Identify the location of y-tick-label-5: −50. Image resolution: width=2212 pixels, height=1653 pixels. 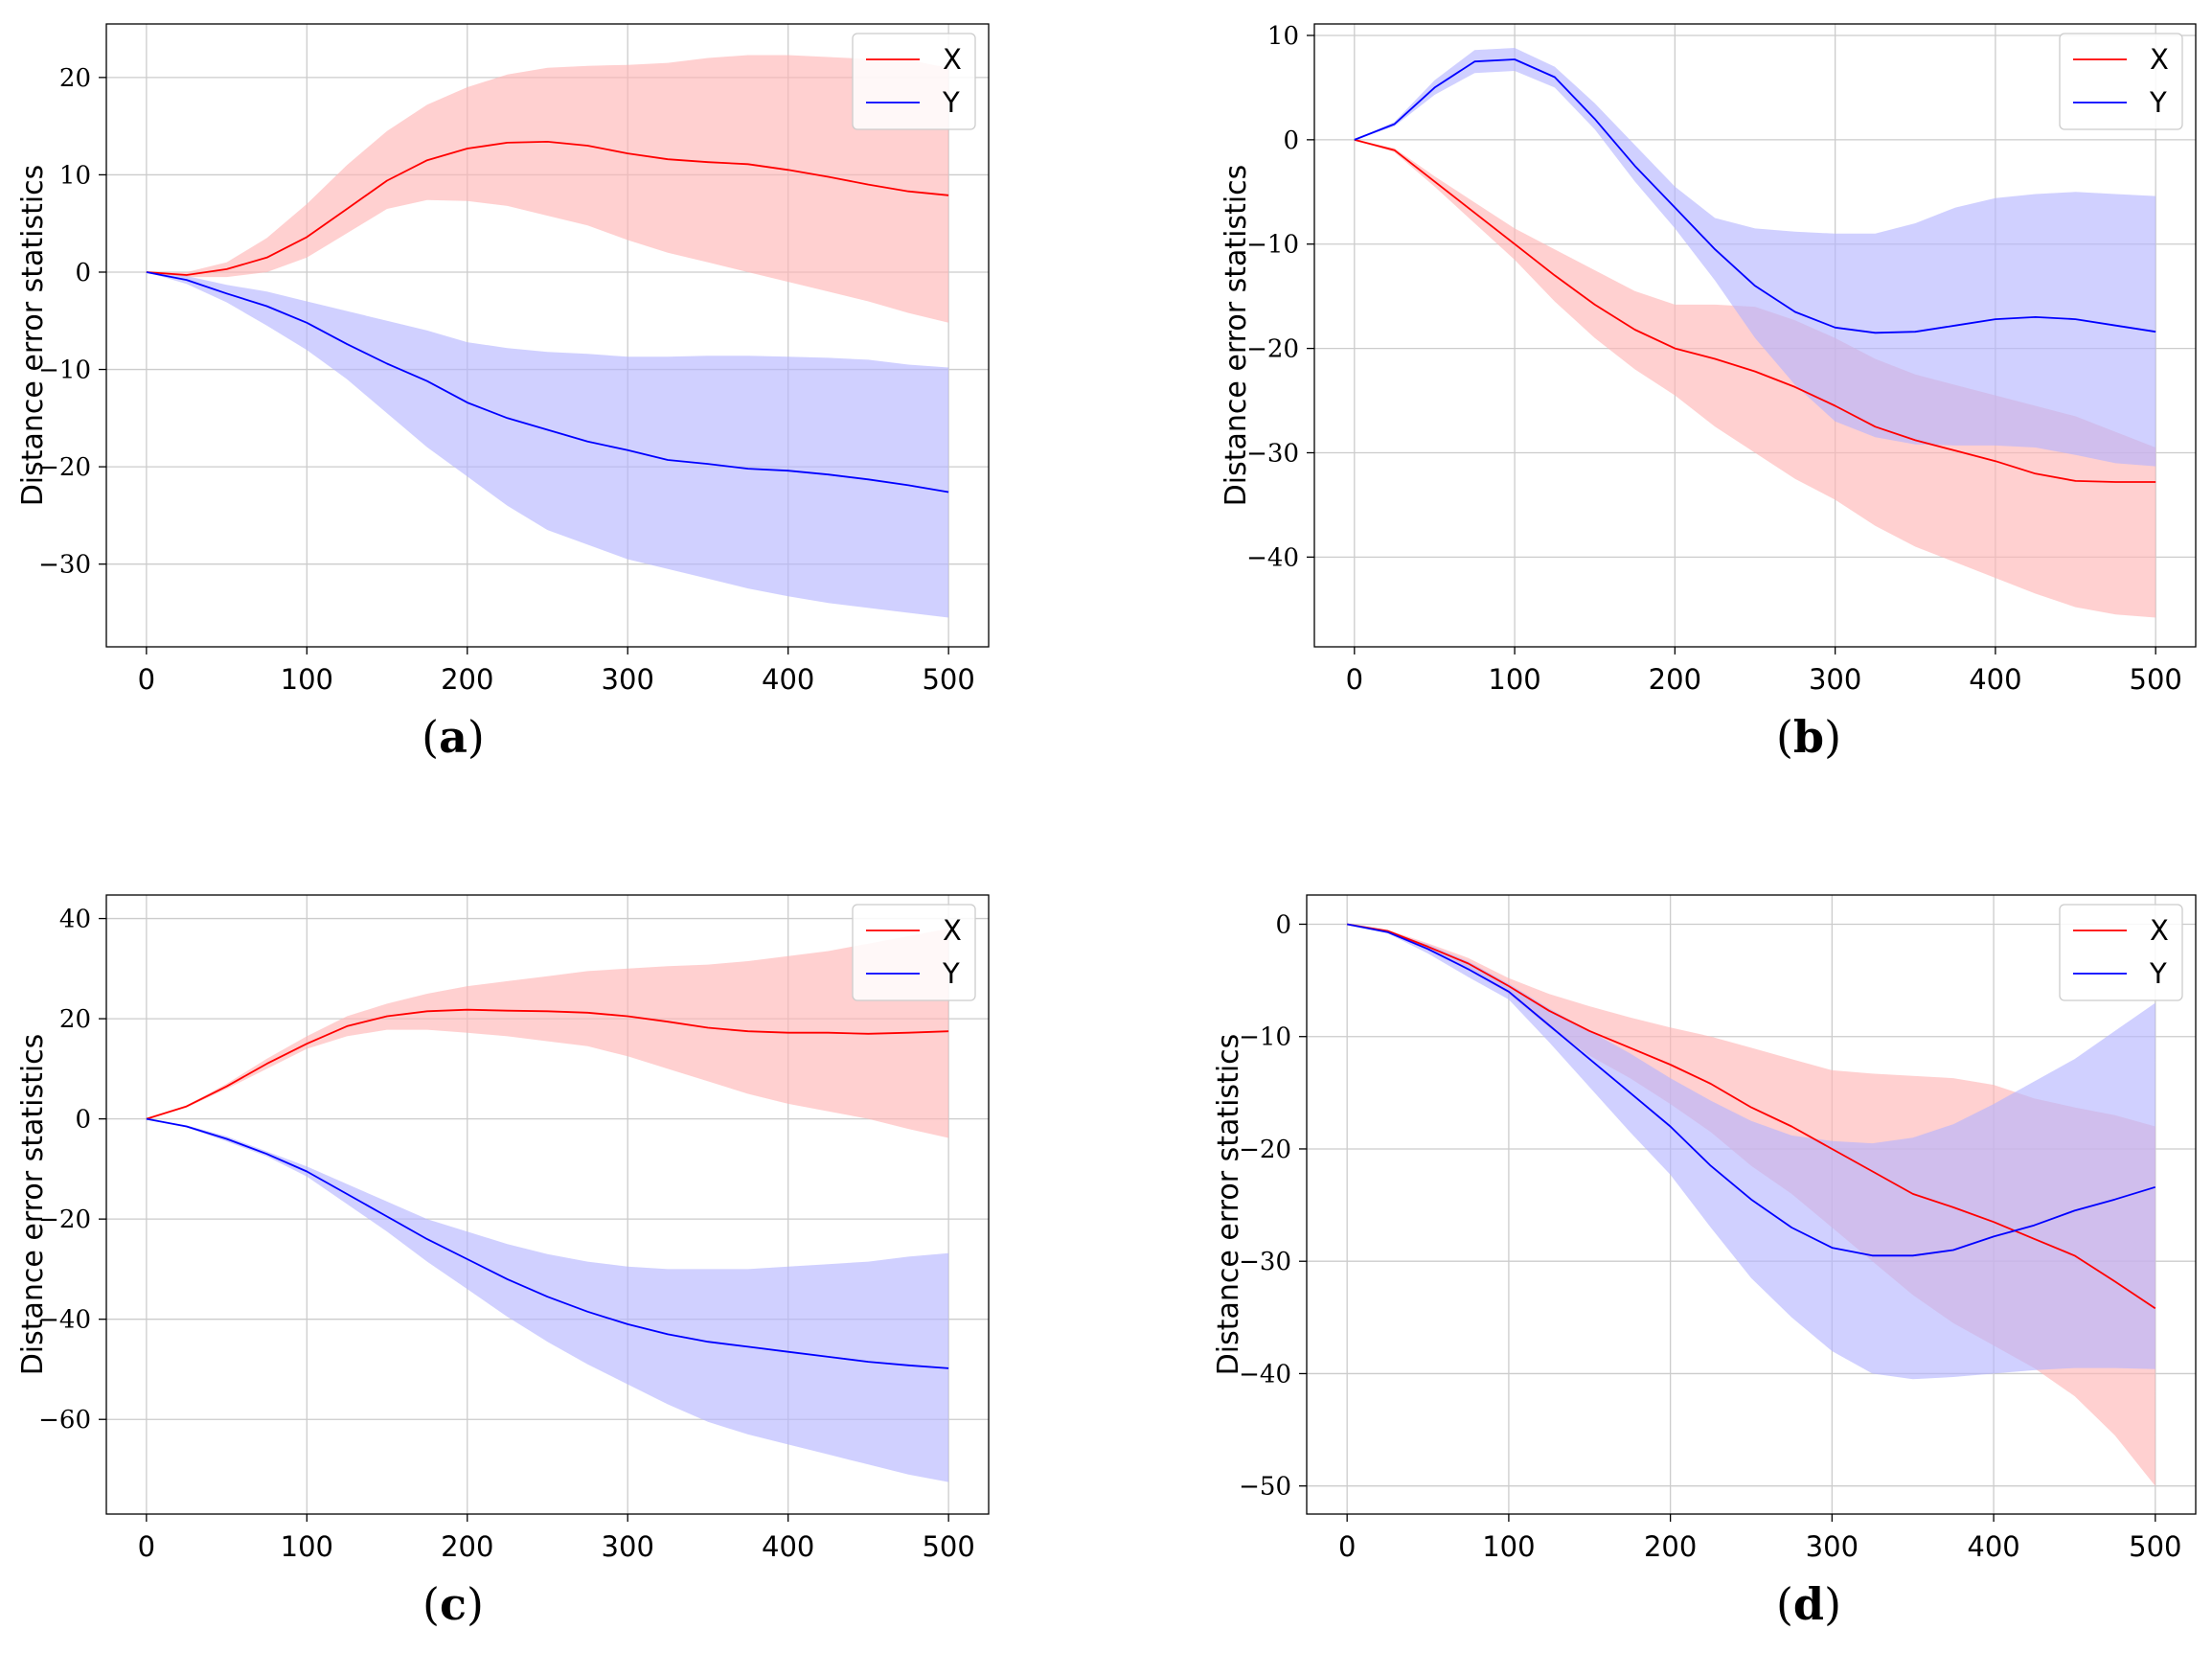
(1265, 1487).